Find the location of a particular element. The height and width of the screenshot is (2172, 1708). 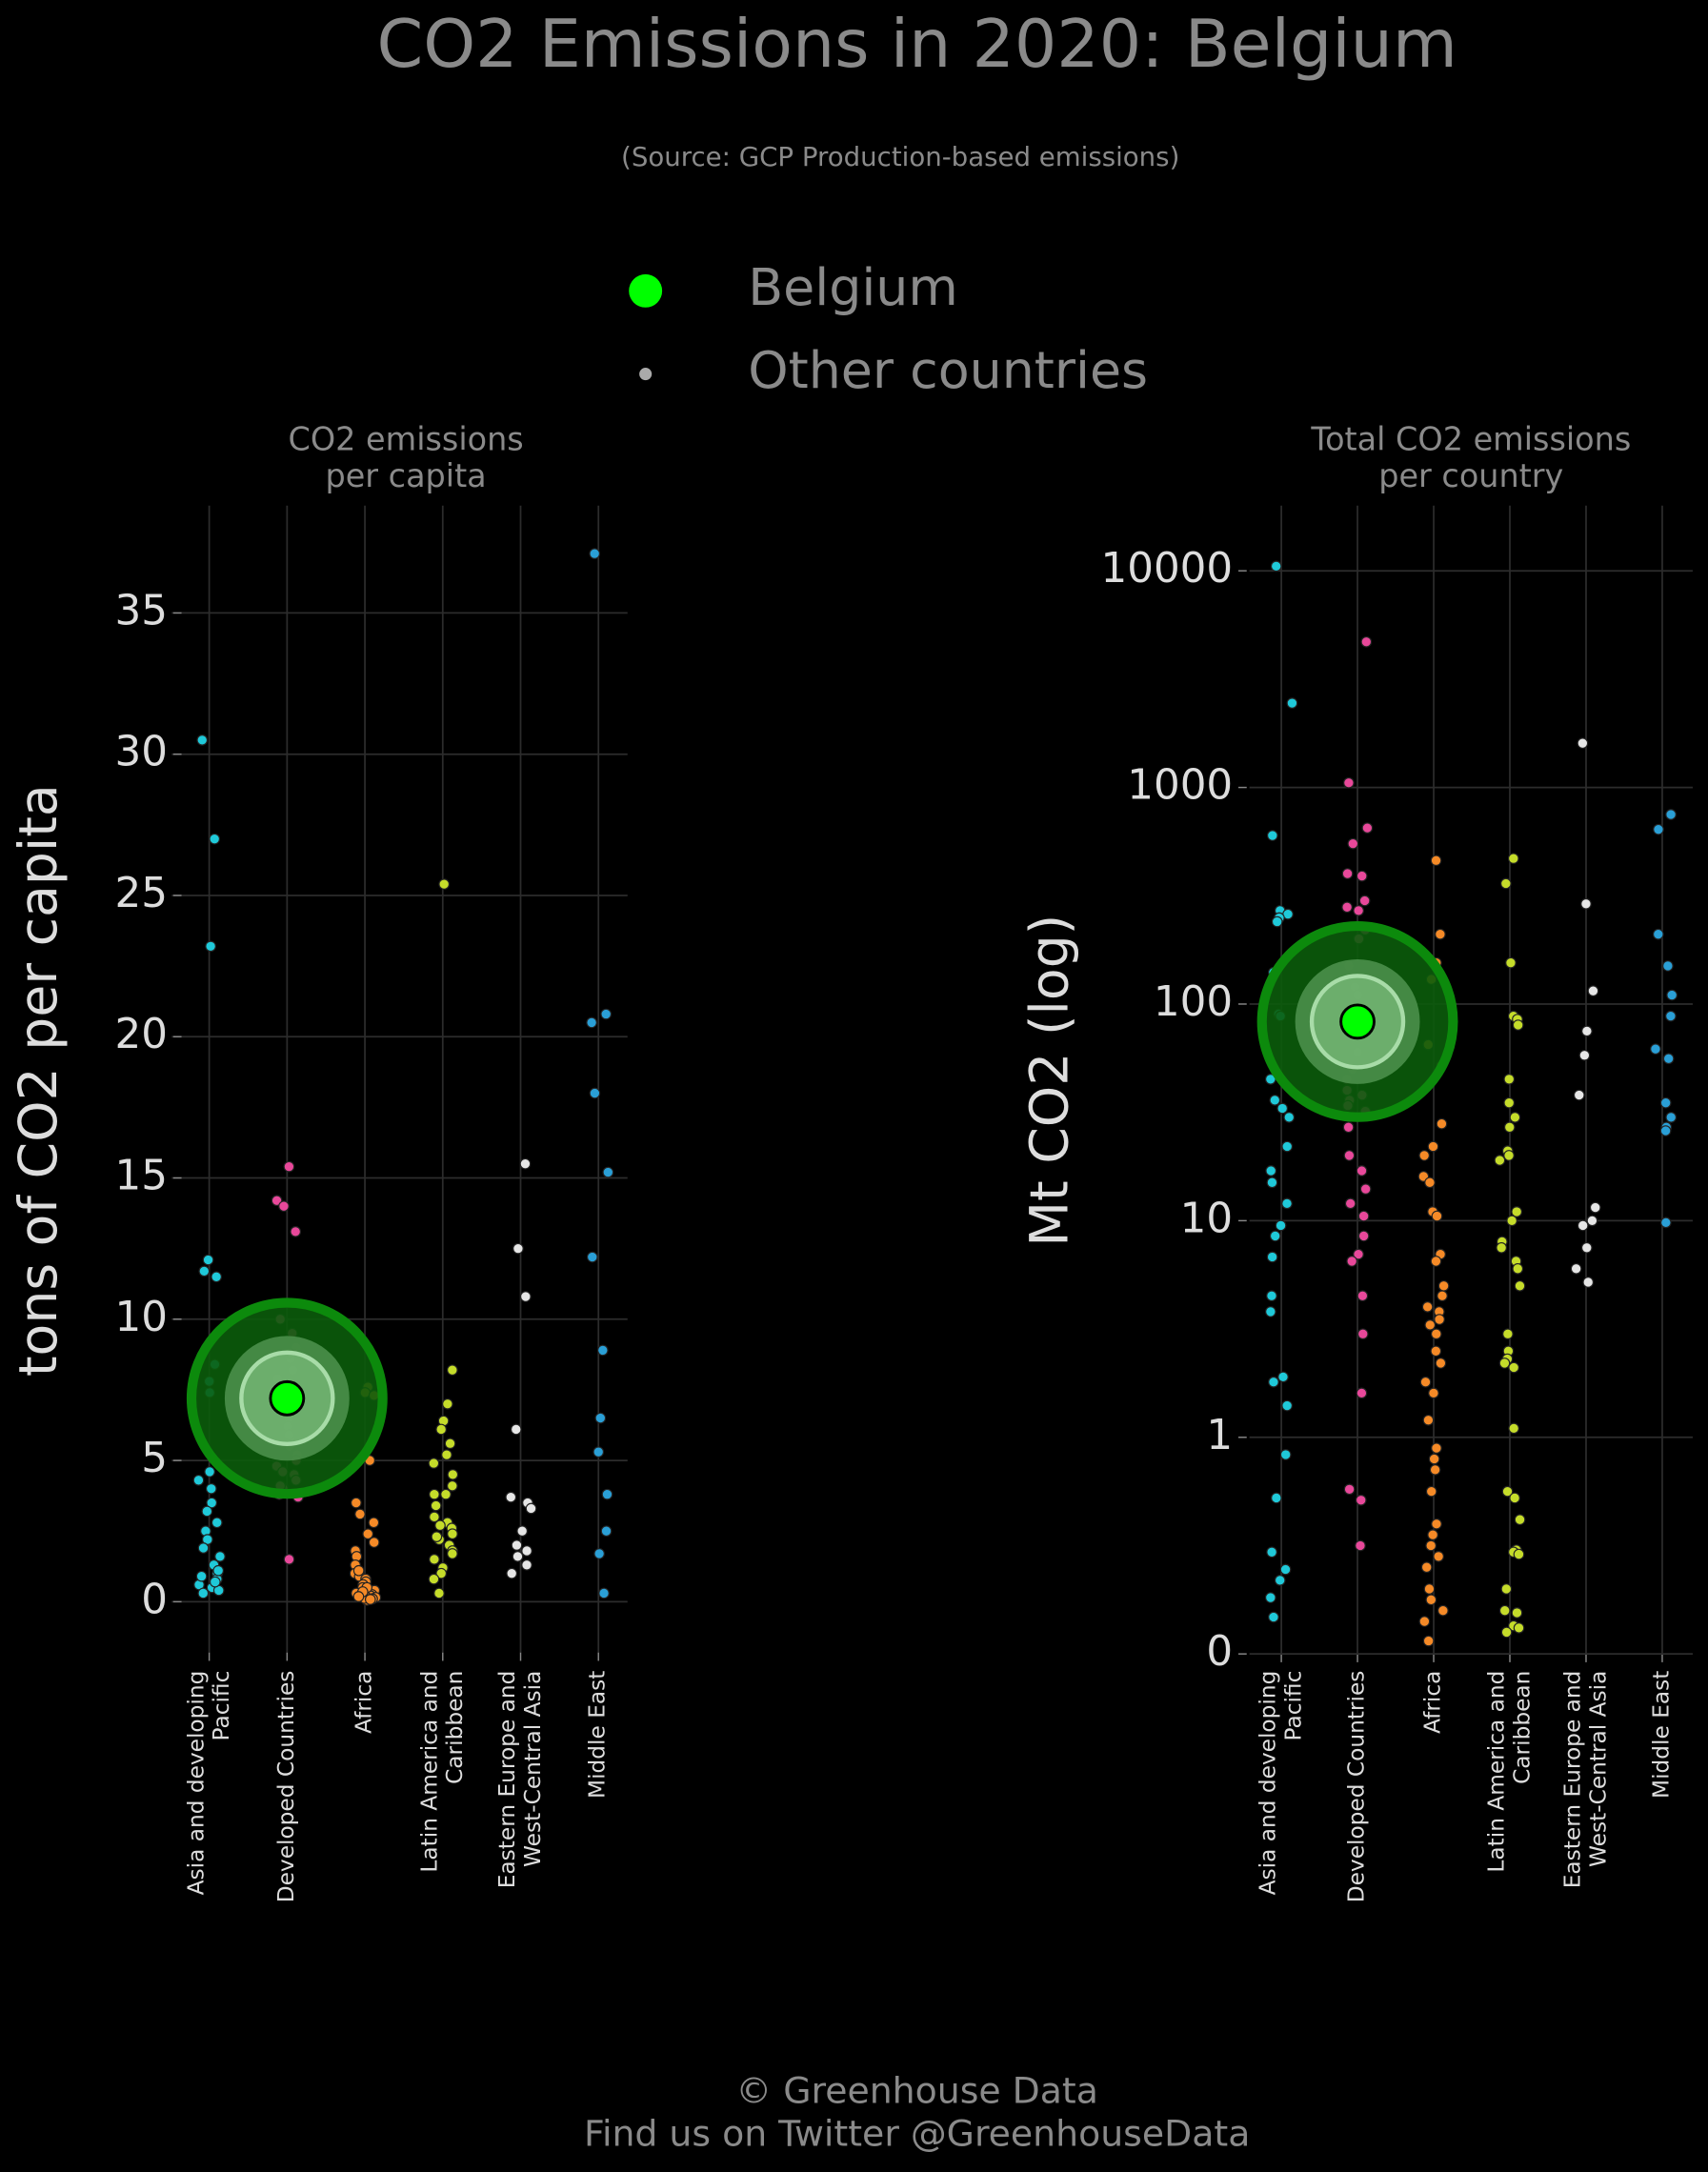

y-tick-label: 35 is located at coordinates (141, 610).